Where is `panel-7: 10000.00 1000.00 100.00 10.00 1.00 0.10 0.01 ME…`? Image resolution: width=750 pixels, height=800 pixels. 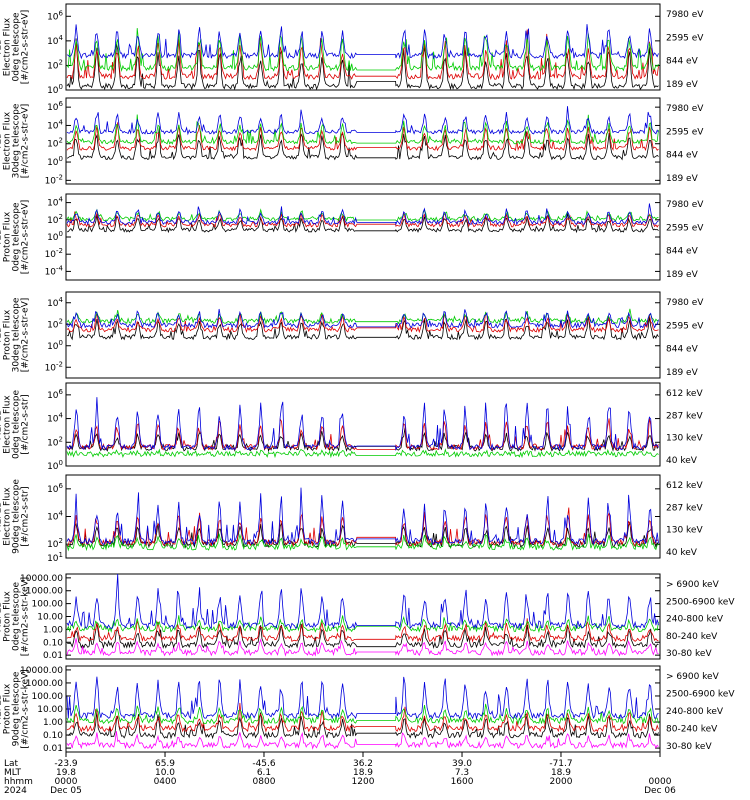 panel-7: 10000.00 1000.00 100.00 10.00 1.00 0.10 0.01 ME… is located at coordinates (367, 617).